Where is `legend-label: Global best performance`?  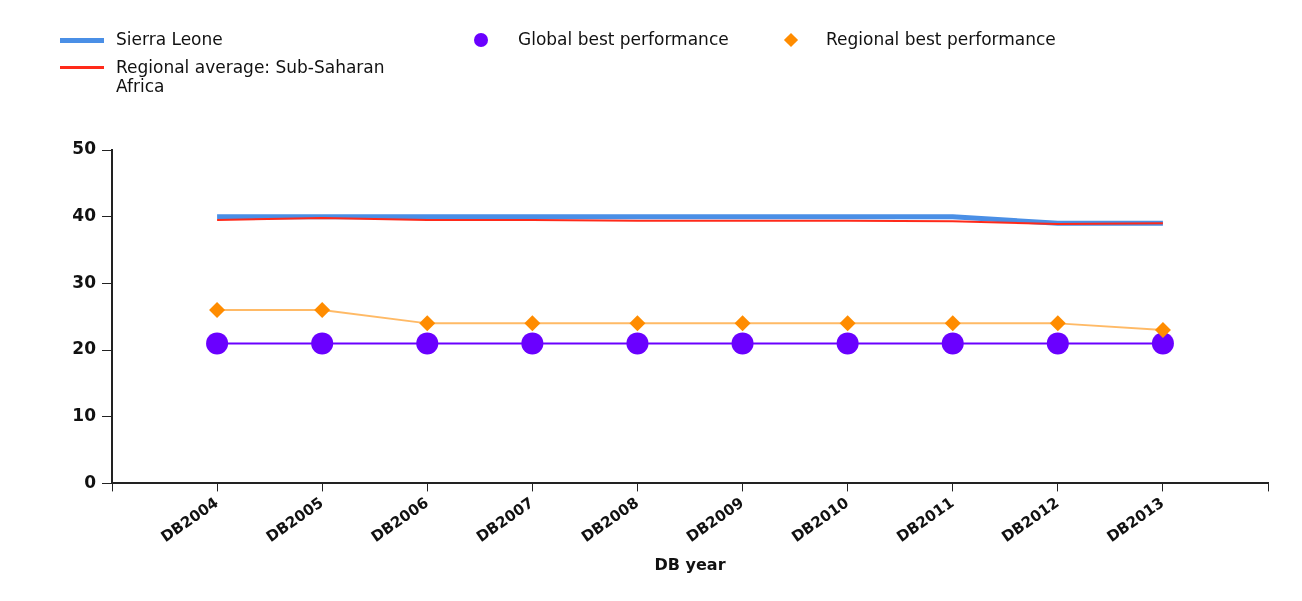
legend-label: Global best performance is located at coordinates (623, 39).